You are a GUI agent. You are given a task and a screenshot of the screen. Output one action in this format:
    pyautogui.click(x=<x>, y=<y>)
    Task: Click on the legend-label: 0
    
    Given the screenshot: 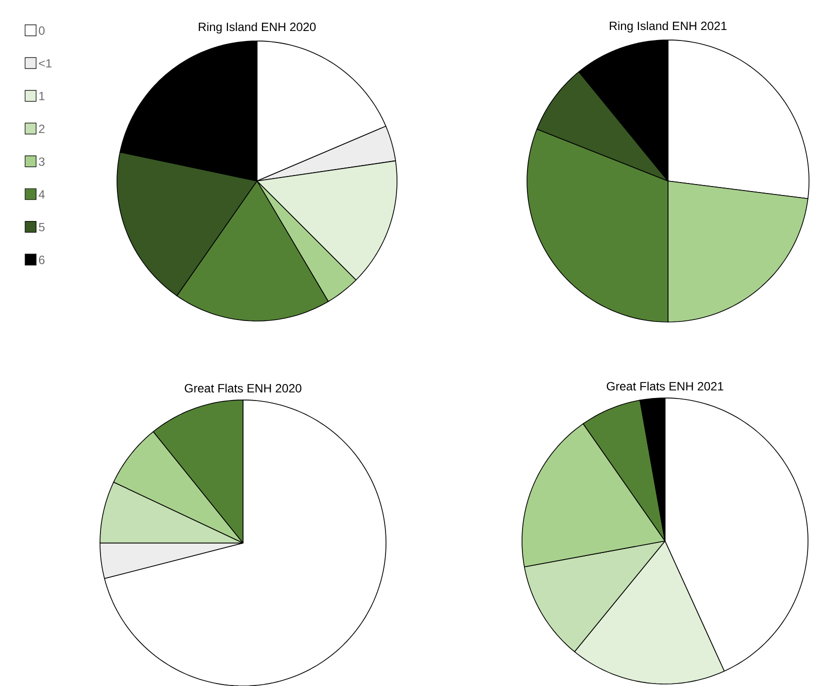 What is the action you would take?
    pyautogui.click(x=41, y=30)
    